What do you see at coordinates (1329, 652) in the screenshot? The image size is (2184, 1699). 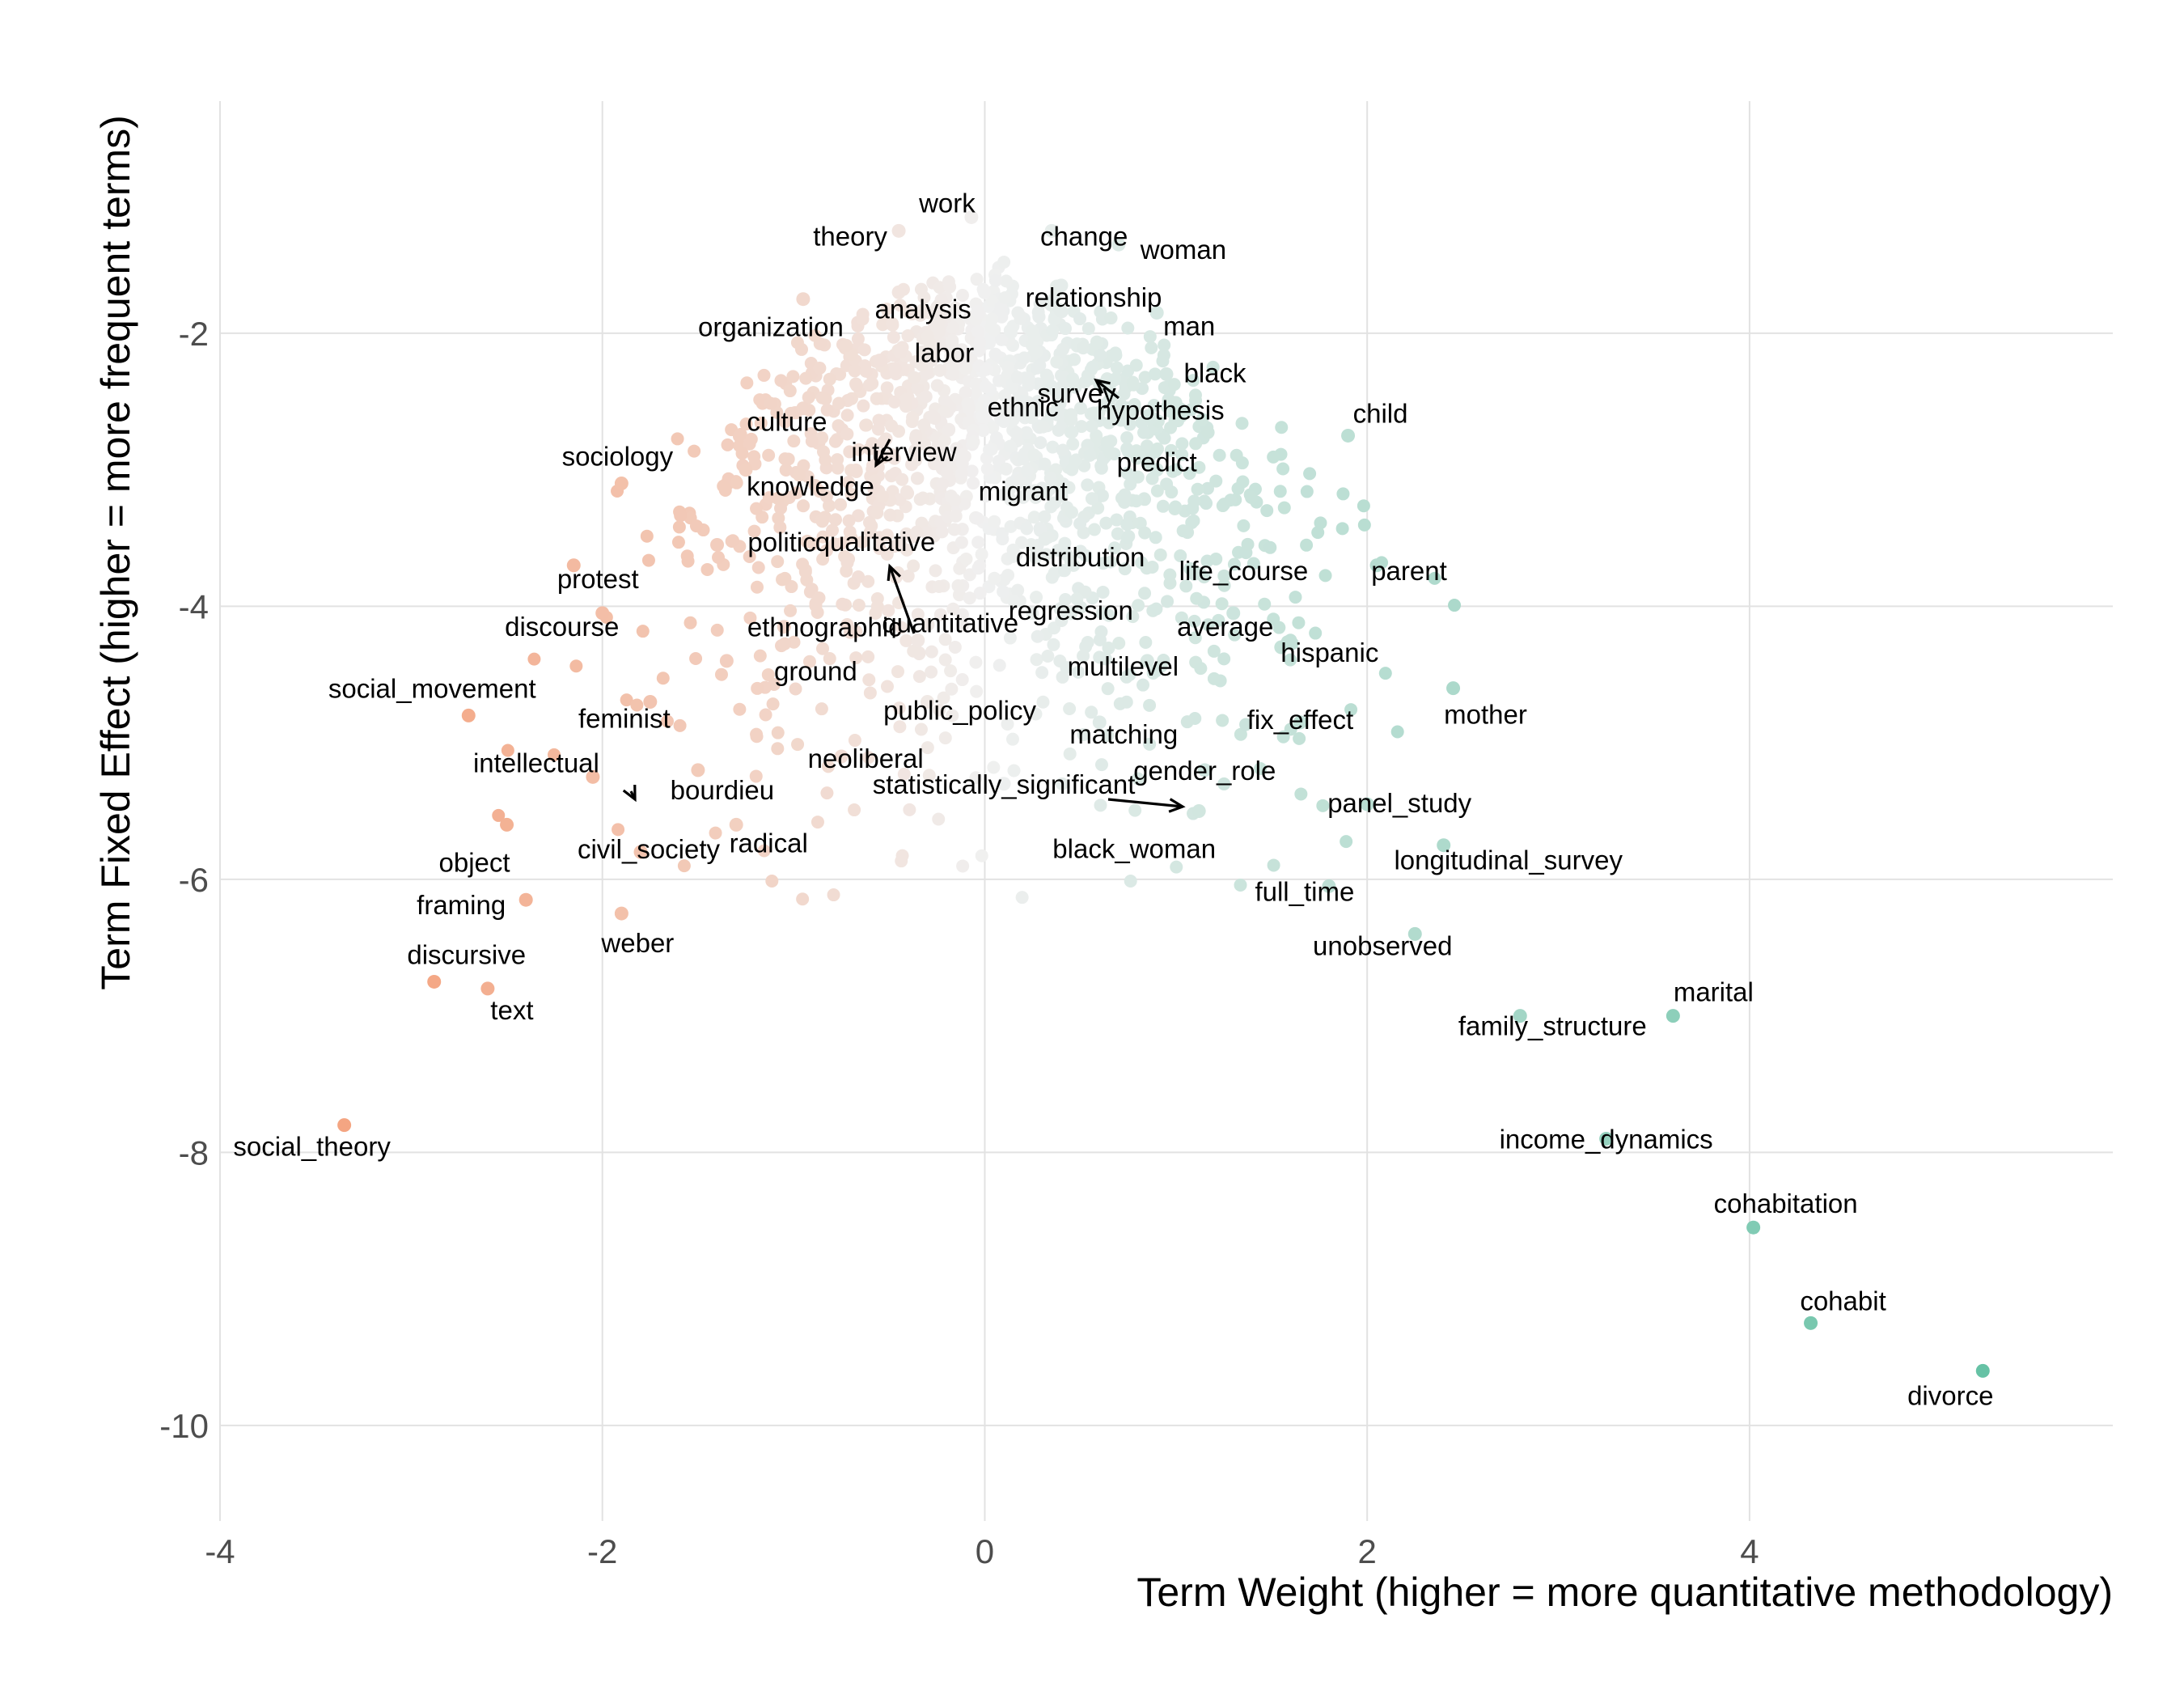 I see `term-label-hispanic: hispanic` at bounding box center [1329, 652].